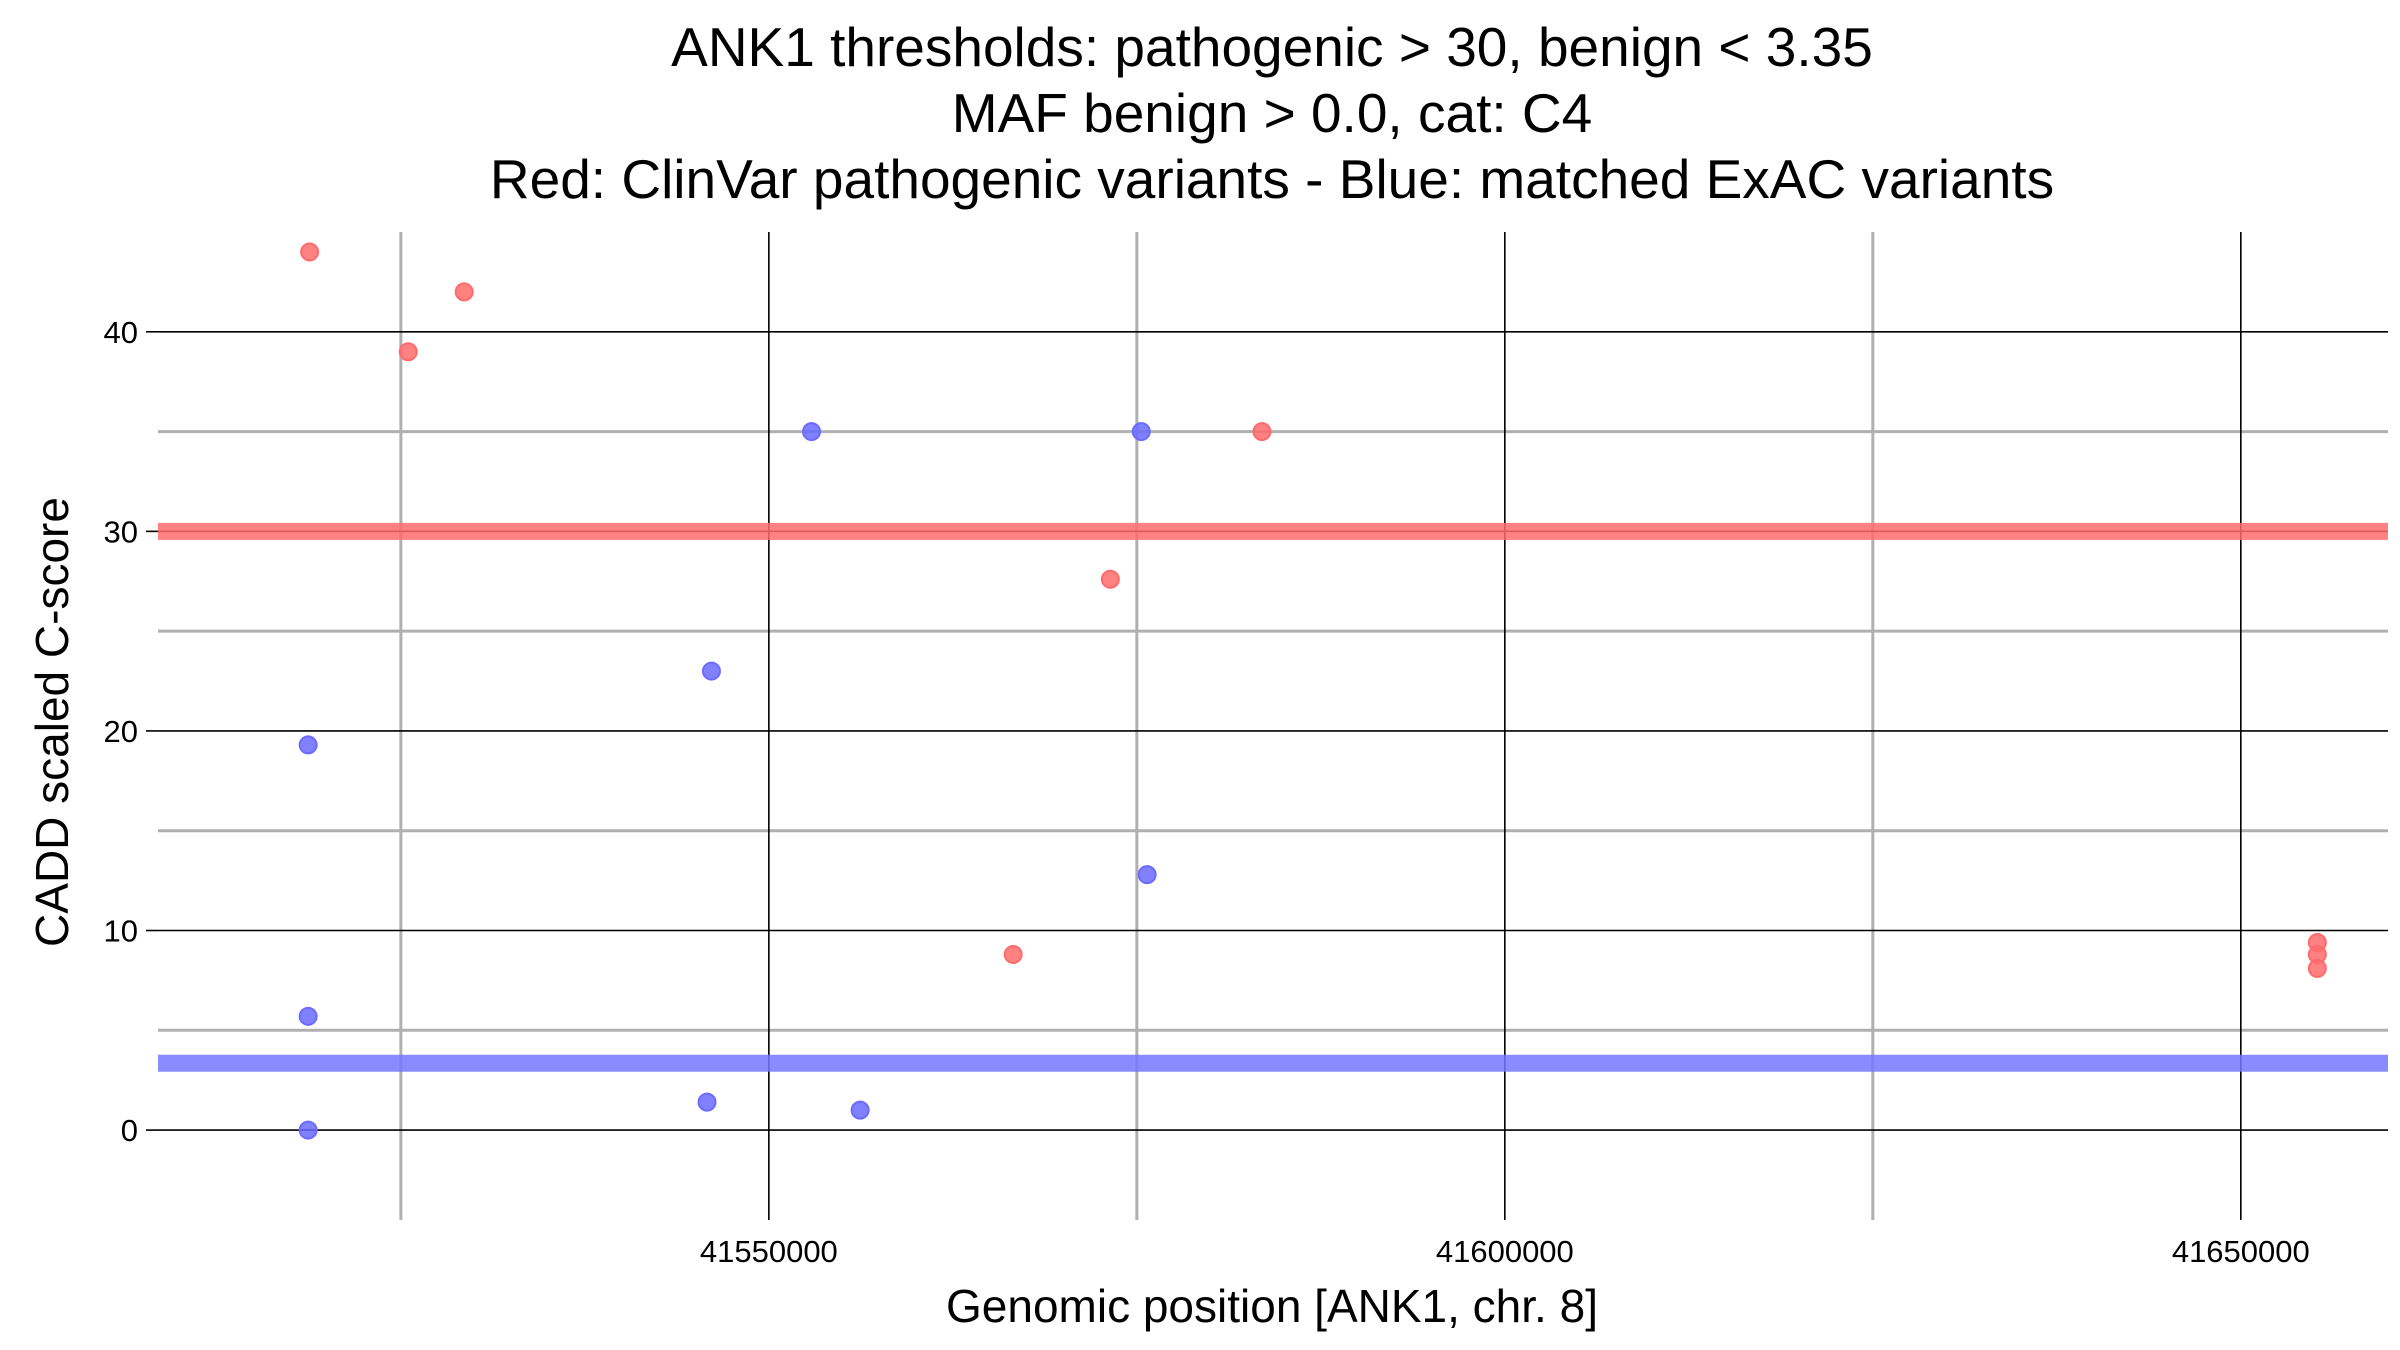 This screenshot has height=1350, width=2400. I want to click on x-tick-label: 41550000, so click(769, 1251).